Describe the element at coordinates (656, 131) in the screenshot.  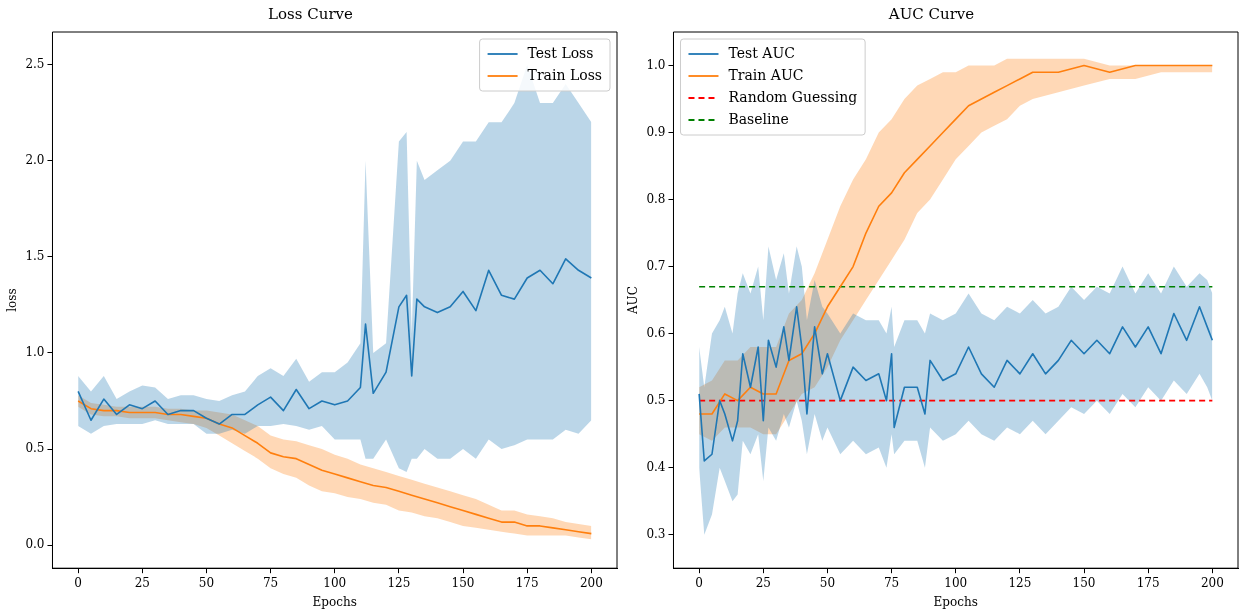
I see `y-tick-label: 0.9` at that location.